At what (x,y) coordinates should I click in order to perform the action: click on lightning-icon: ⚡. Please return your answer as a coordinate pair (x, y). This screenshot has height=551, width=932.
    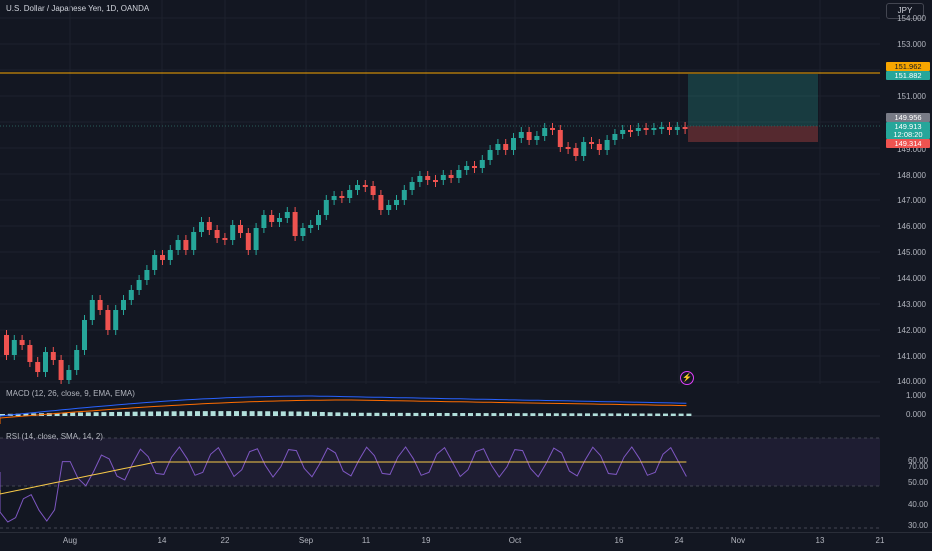
    Looking at the image, I should click on (687, 378).